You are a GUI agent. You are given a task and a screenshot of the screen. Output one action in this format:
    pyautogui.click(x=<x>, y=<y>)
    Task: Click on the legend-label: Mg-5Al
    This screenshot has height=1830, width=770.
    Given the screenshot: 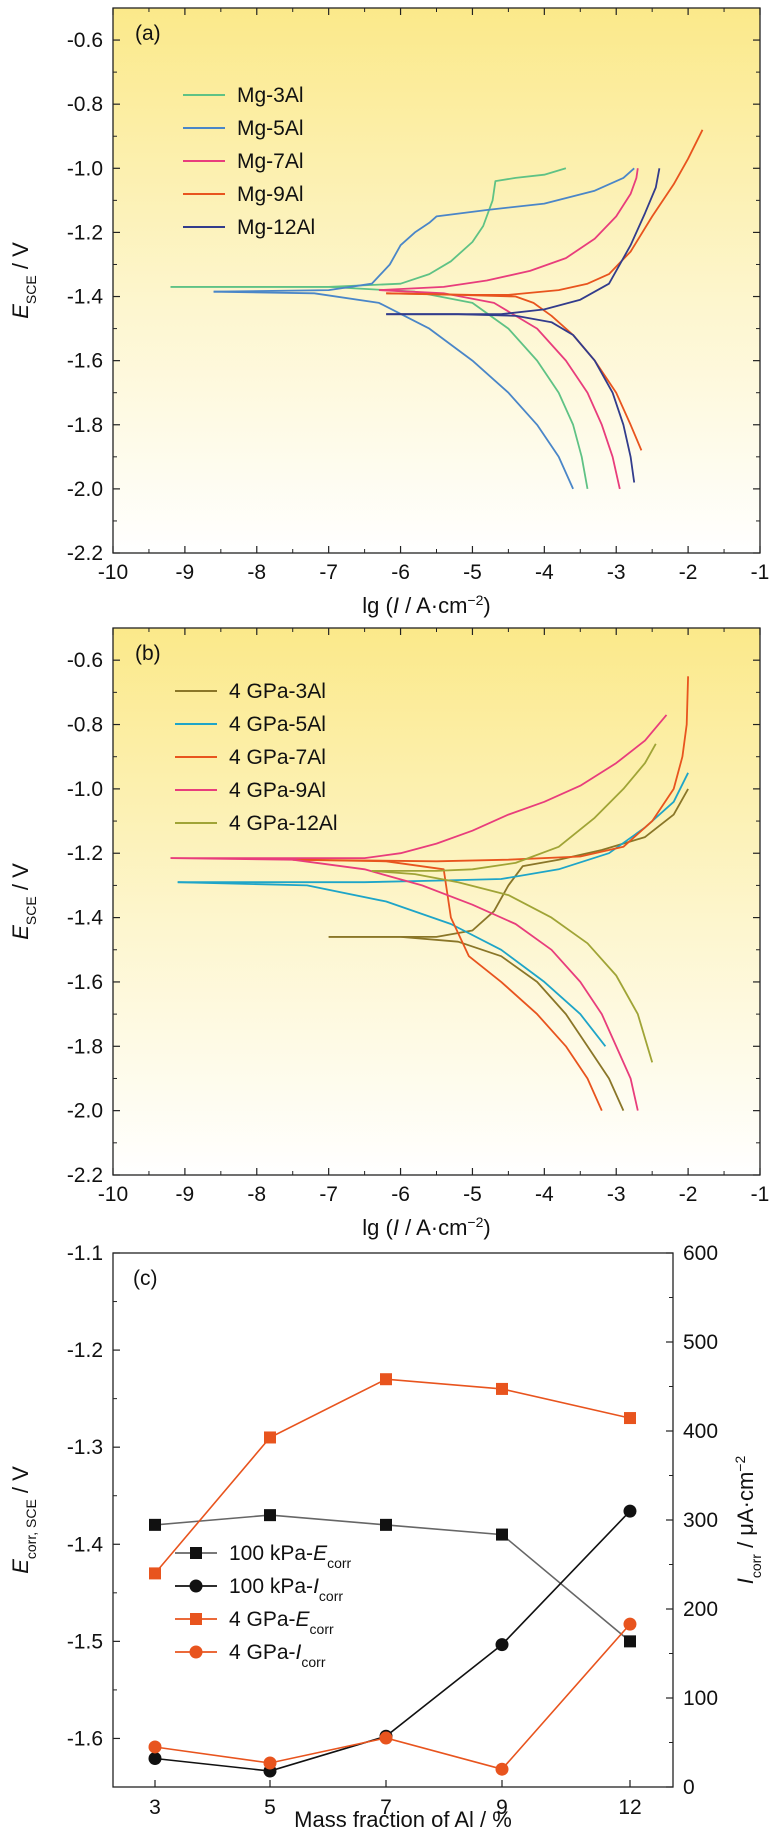 What is the action you would take?
    pyautogui.click(x=270, y=128)
    